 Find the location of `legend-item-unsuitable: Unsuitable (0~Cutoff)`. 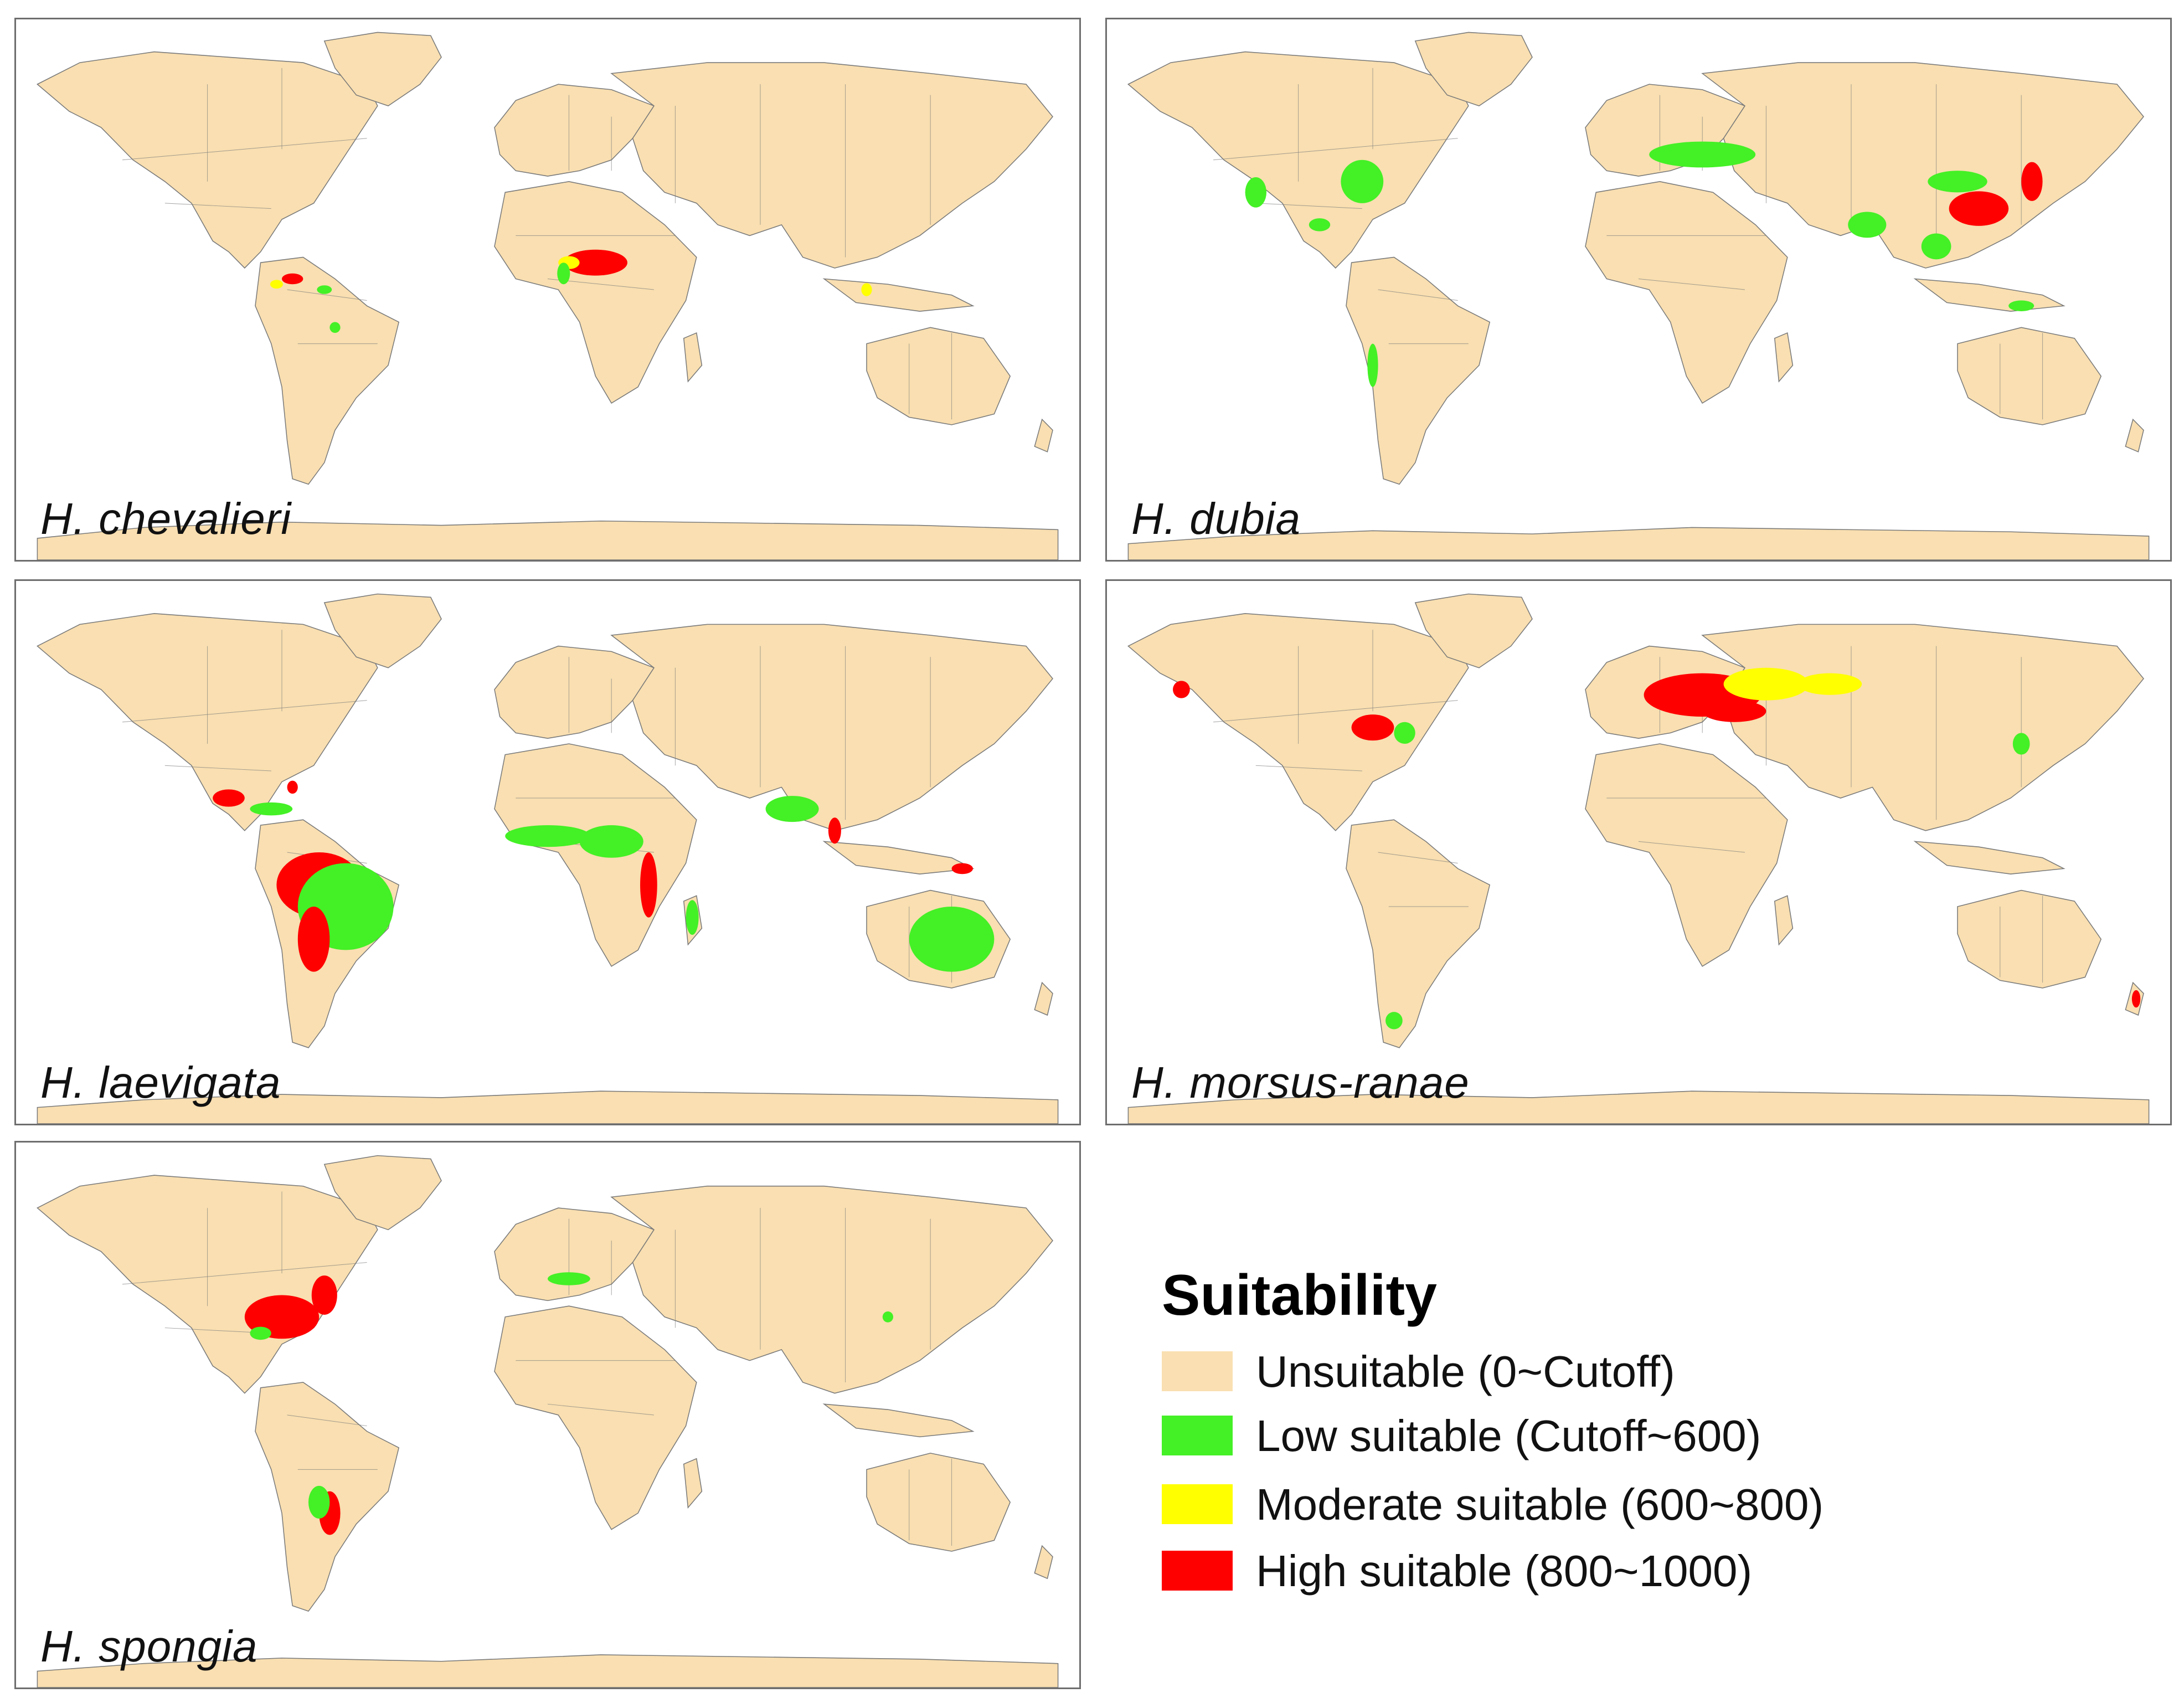

legend-item-unsuitable: Unsuitable (0~Cutoff) is located at coordinates (1549, 1372).